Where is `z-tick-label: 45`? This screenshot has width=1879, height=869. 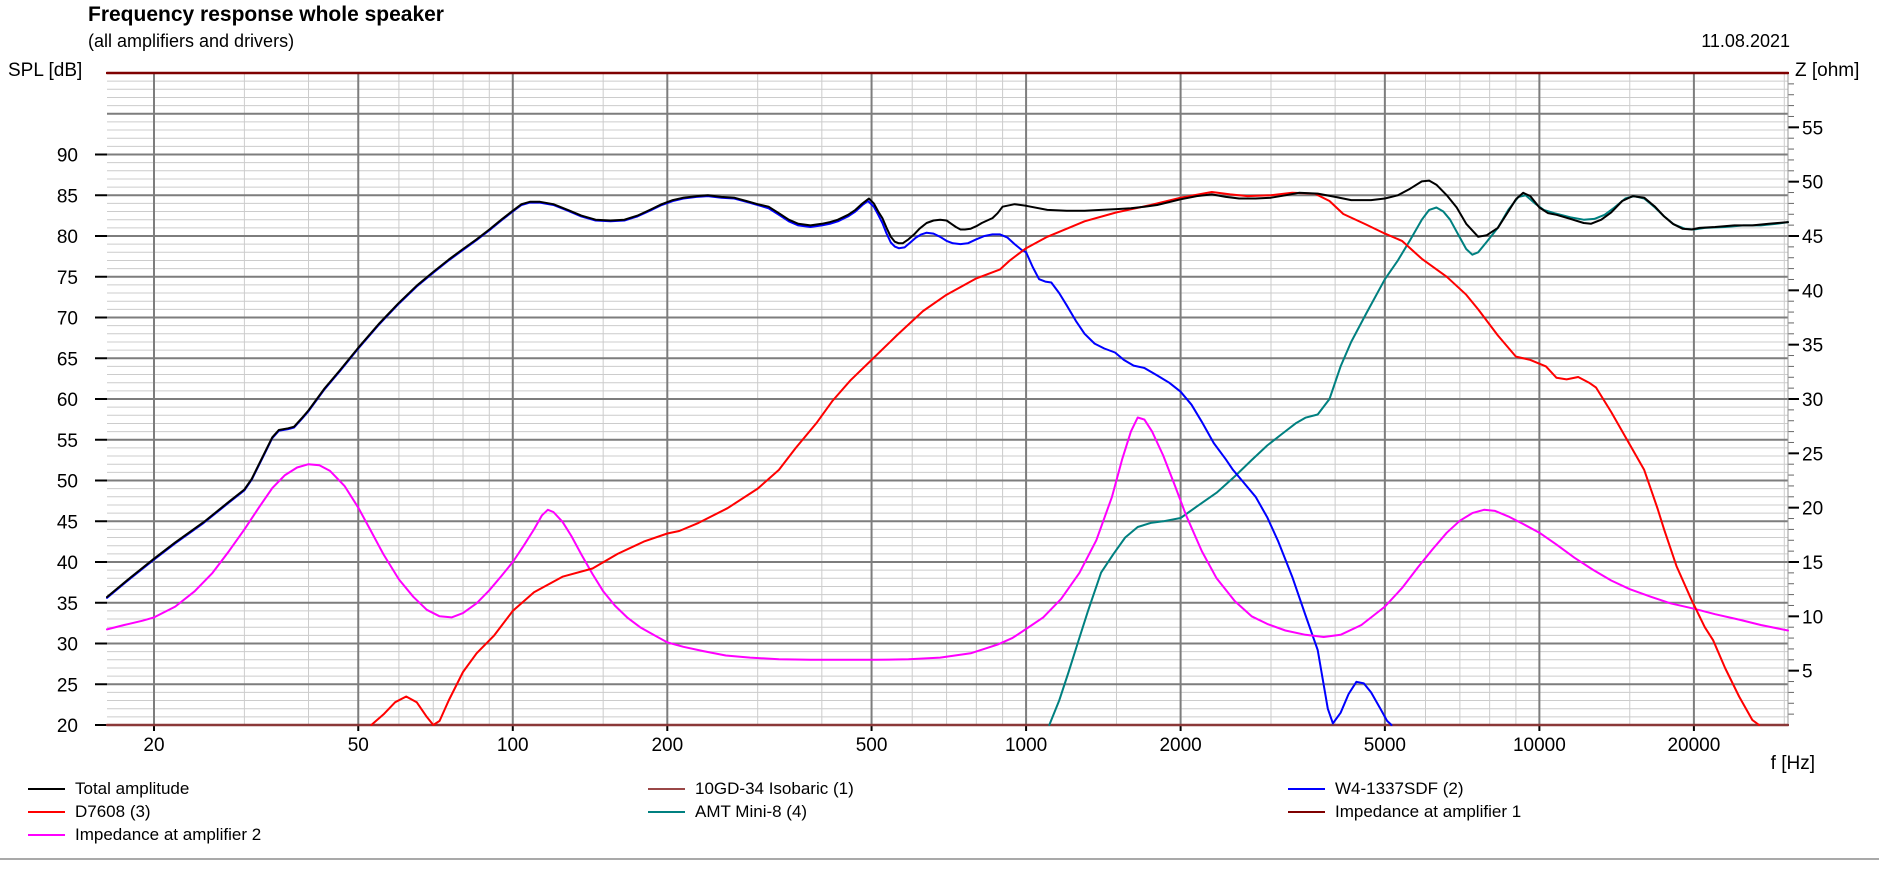 z-tick-label: 45 is located at coordinates (1812, 237).